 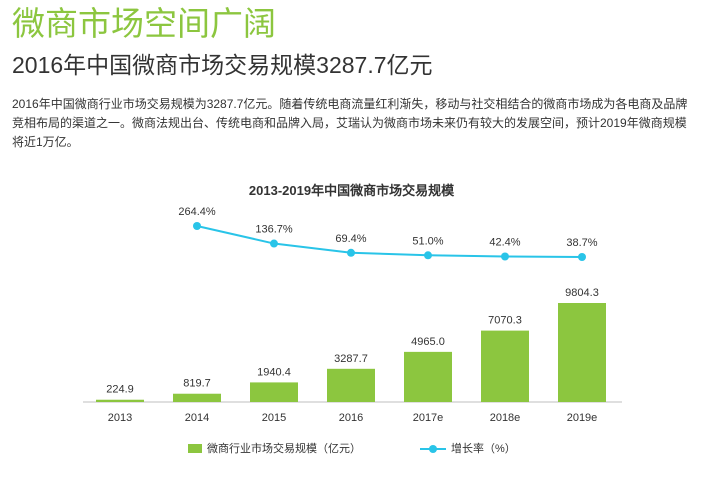 What do you see at coordinates (120, 418) in the screenshot?
I see `x-tick-label-2013: 2013` at bounding box center [120, 418].